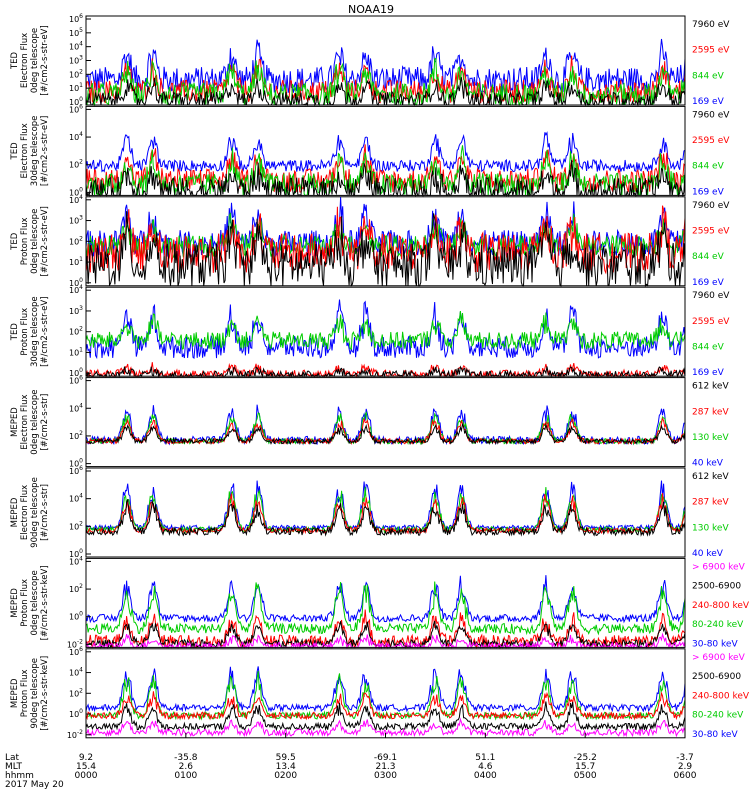  Describe the element at coordinates (76, 463) in the screenshot. I see `meped-e-0-ytick-label-0: 10⁰` at that location.